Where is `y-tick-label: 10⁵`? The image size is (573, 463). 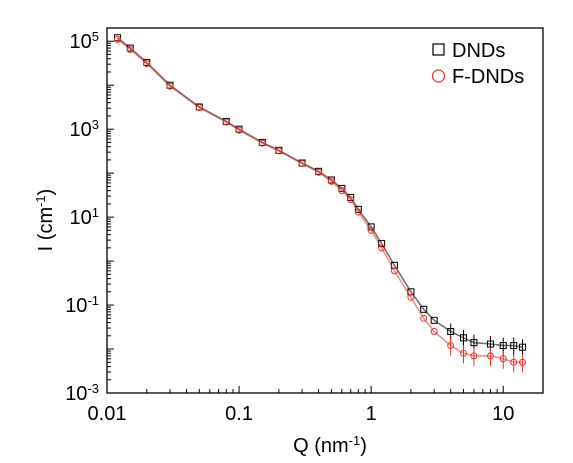 y-tick-label: 10⁵ is located at coordinates (84, 41).